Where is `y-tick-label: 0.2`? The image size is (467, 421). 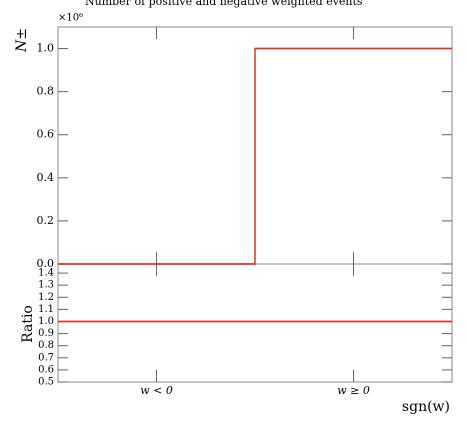 y-tick-label: 0.2 is located at coordinates (46, 220).